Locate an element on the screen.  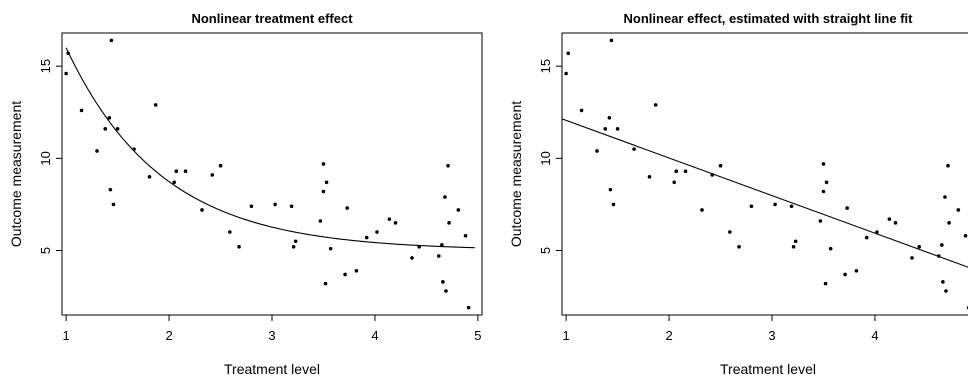
chart-left-y-label: Outcome measurement is located at coordinates (16, 174).